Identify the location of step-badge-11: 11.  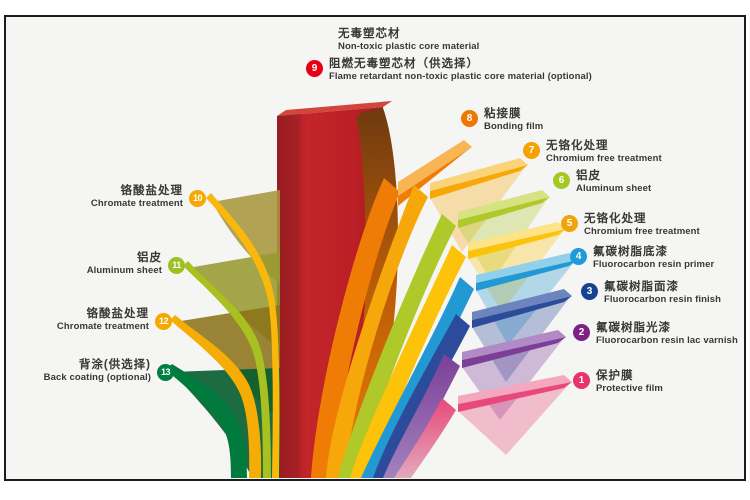
(176, 265).